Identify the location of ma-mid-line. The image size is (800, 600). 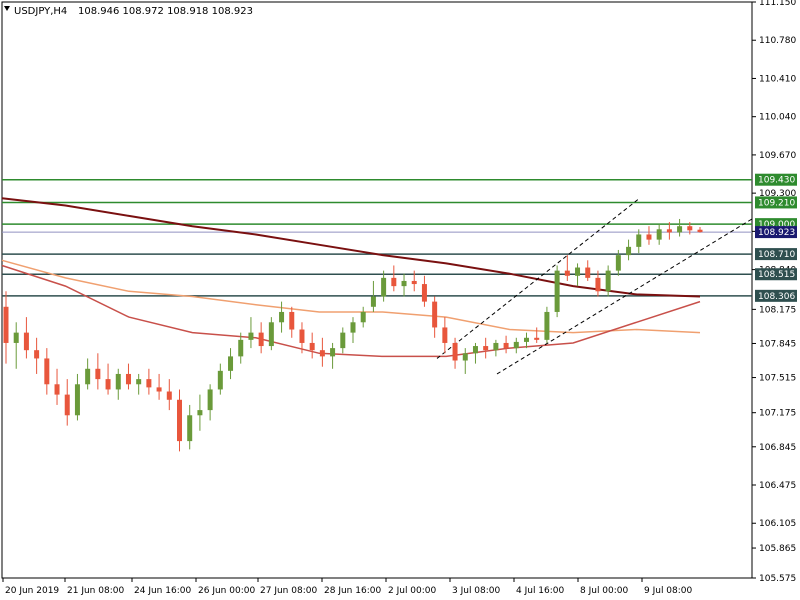
(351, 311).